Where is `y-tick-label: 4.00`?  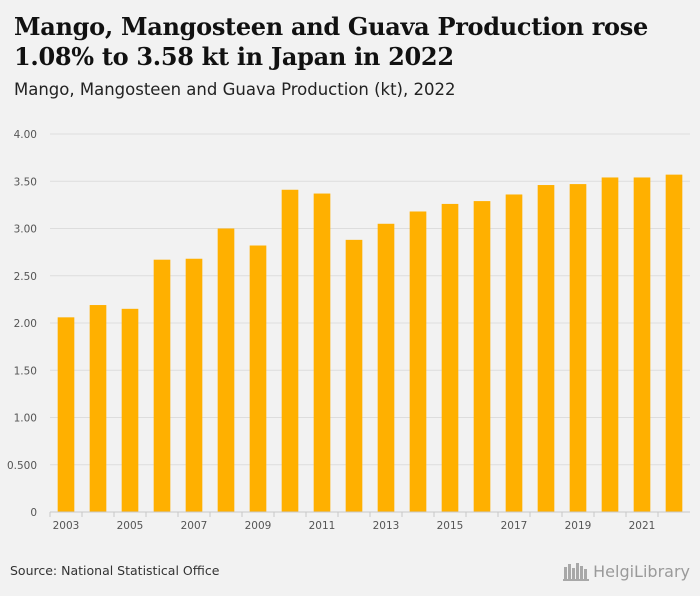
y-tick-label: 4.00 is located at coordinates (25, 135).